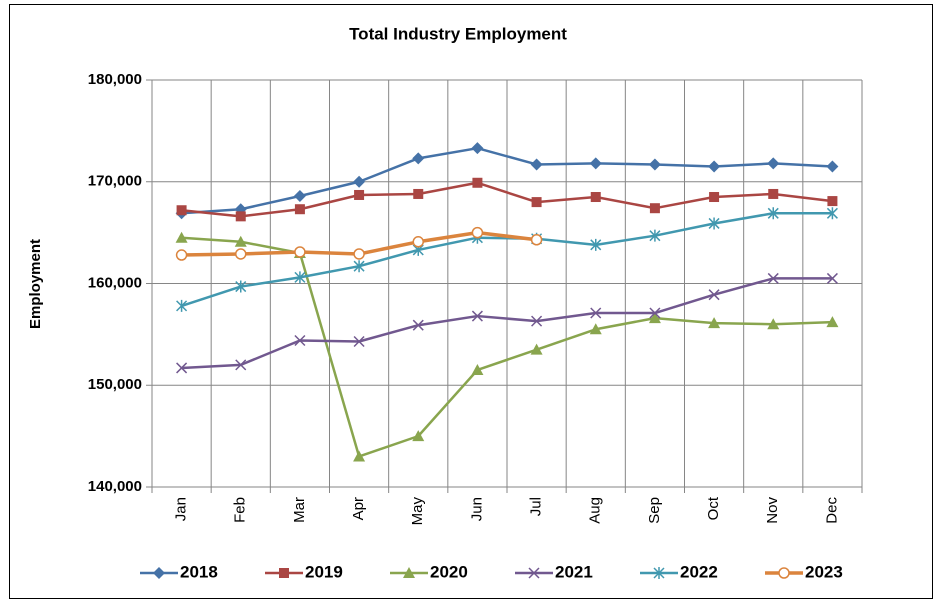  Describe the element at coordinates (115, 79) in the screenshot. I see `y-tick-label: 180,000` at that location.